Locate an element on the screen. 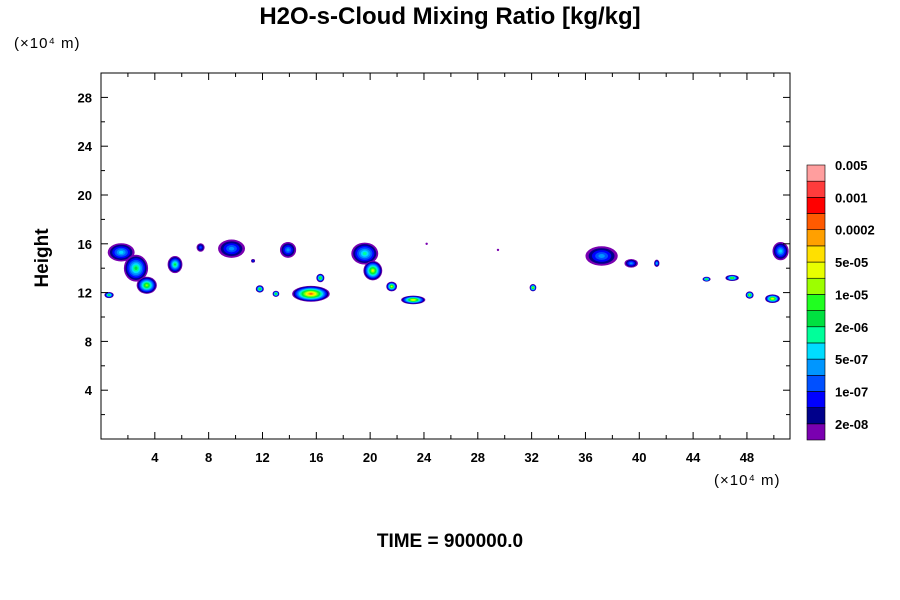 The width and height of the screenshot is (900, 600). y-tick-label: 12 is located at coordinates (85, 293).